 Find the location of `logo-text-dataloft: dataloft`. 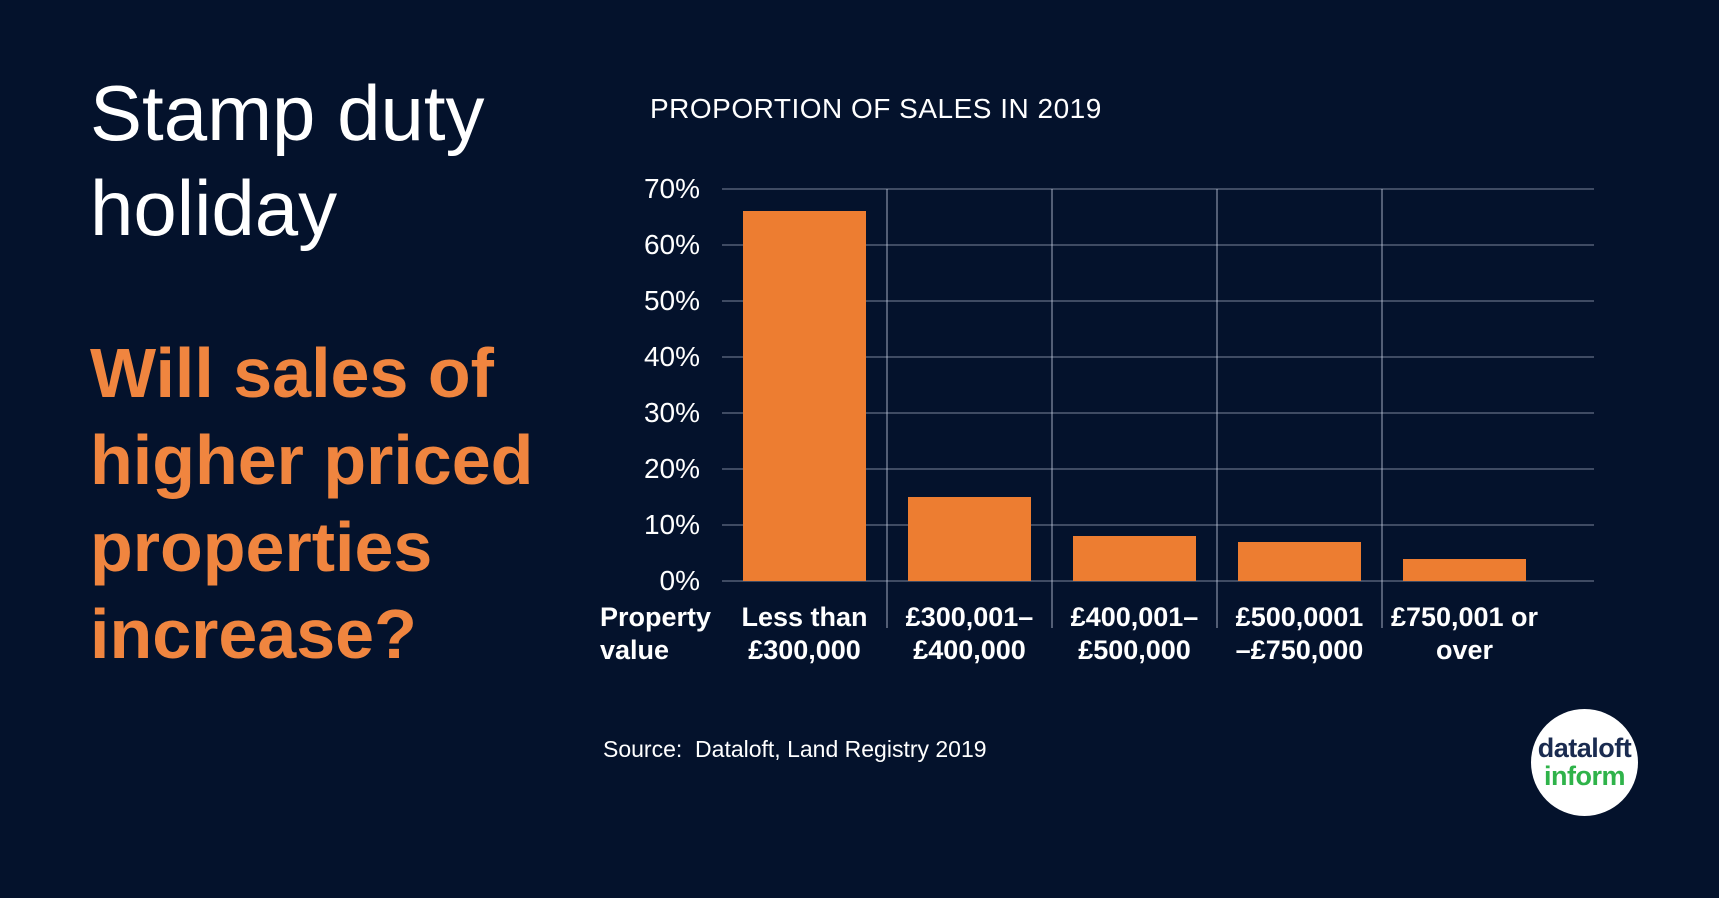

logo-text-dataloft: dataloft is located at coordinates (1584, 748).